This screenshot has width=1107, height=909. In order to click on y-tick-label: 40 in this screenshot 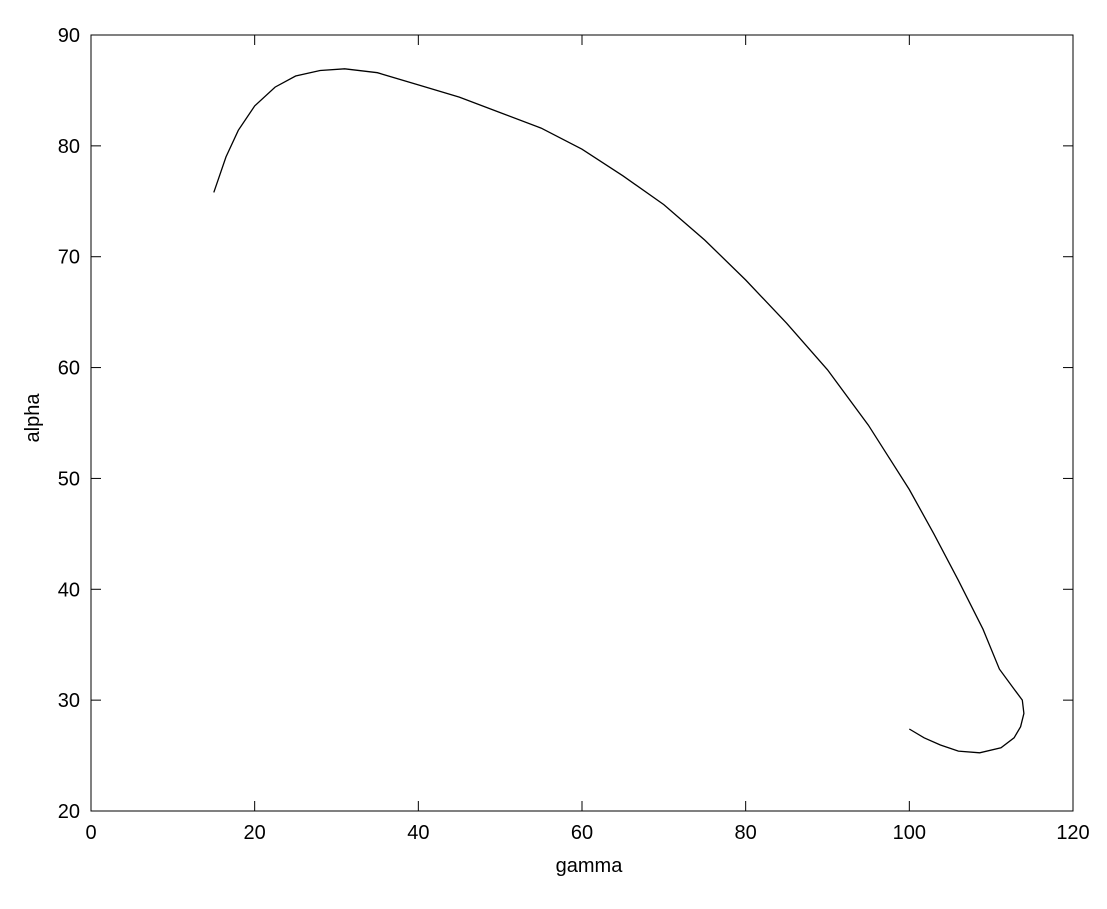, I will do `click(69, 590)`.